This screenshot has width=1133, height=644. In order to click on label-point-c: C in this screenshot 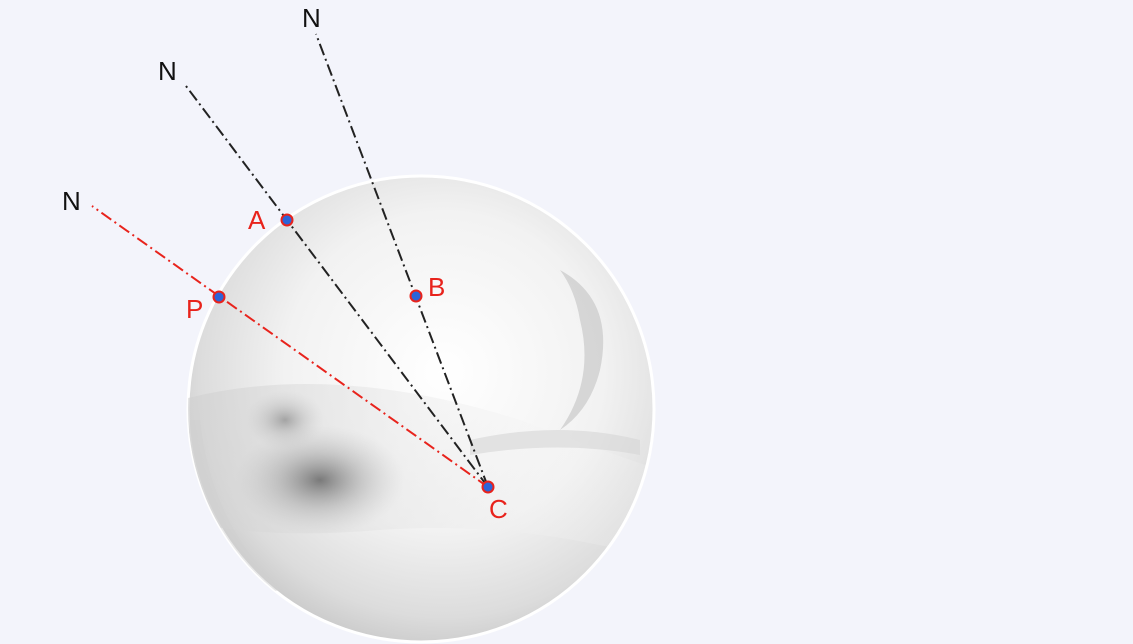, I will do `click(498, 509)`.